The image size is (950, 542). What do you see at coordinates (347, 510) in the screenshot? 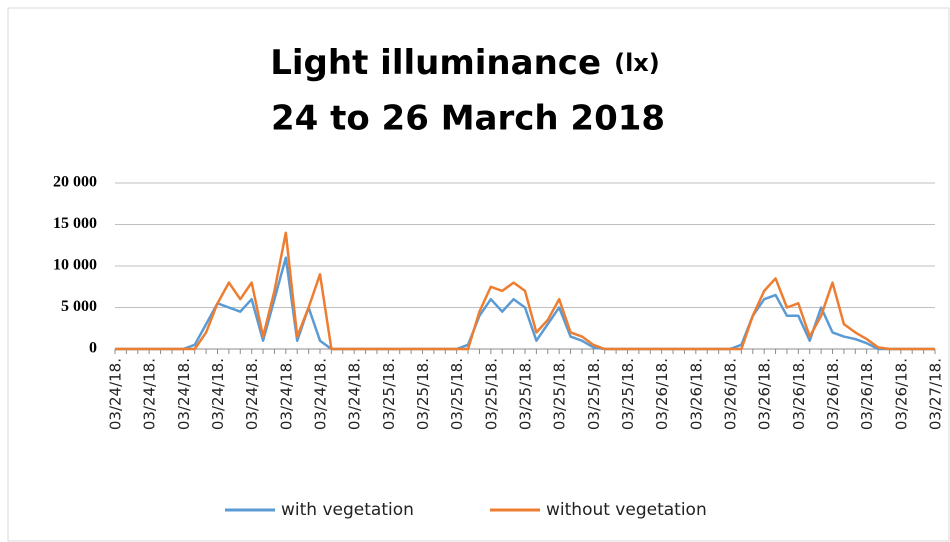
I see `legend-label: with vegetation` at bounding box center [347, 510].